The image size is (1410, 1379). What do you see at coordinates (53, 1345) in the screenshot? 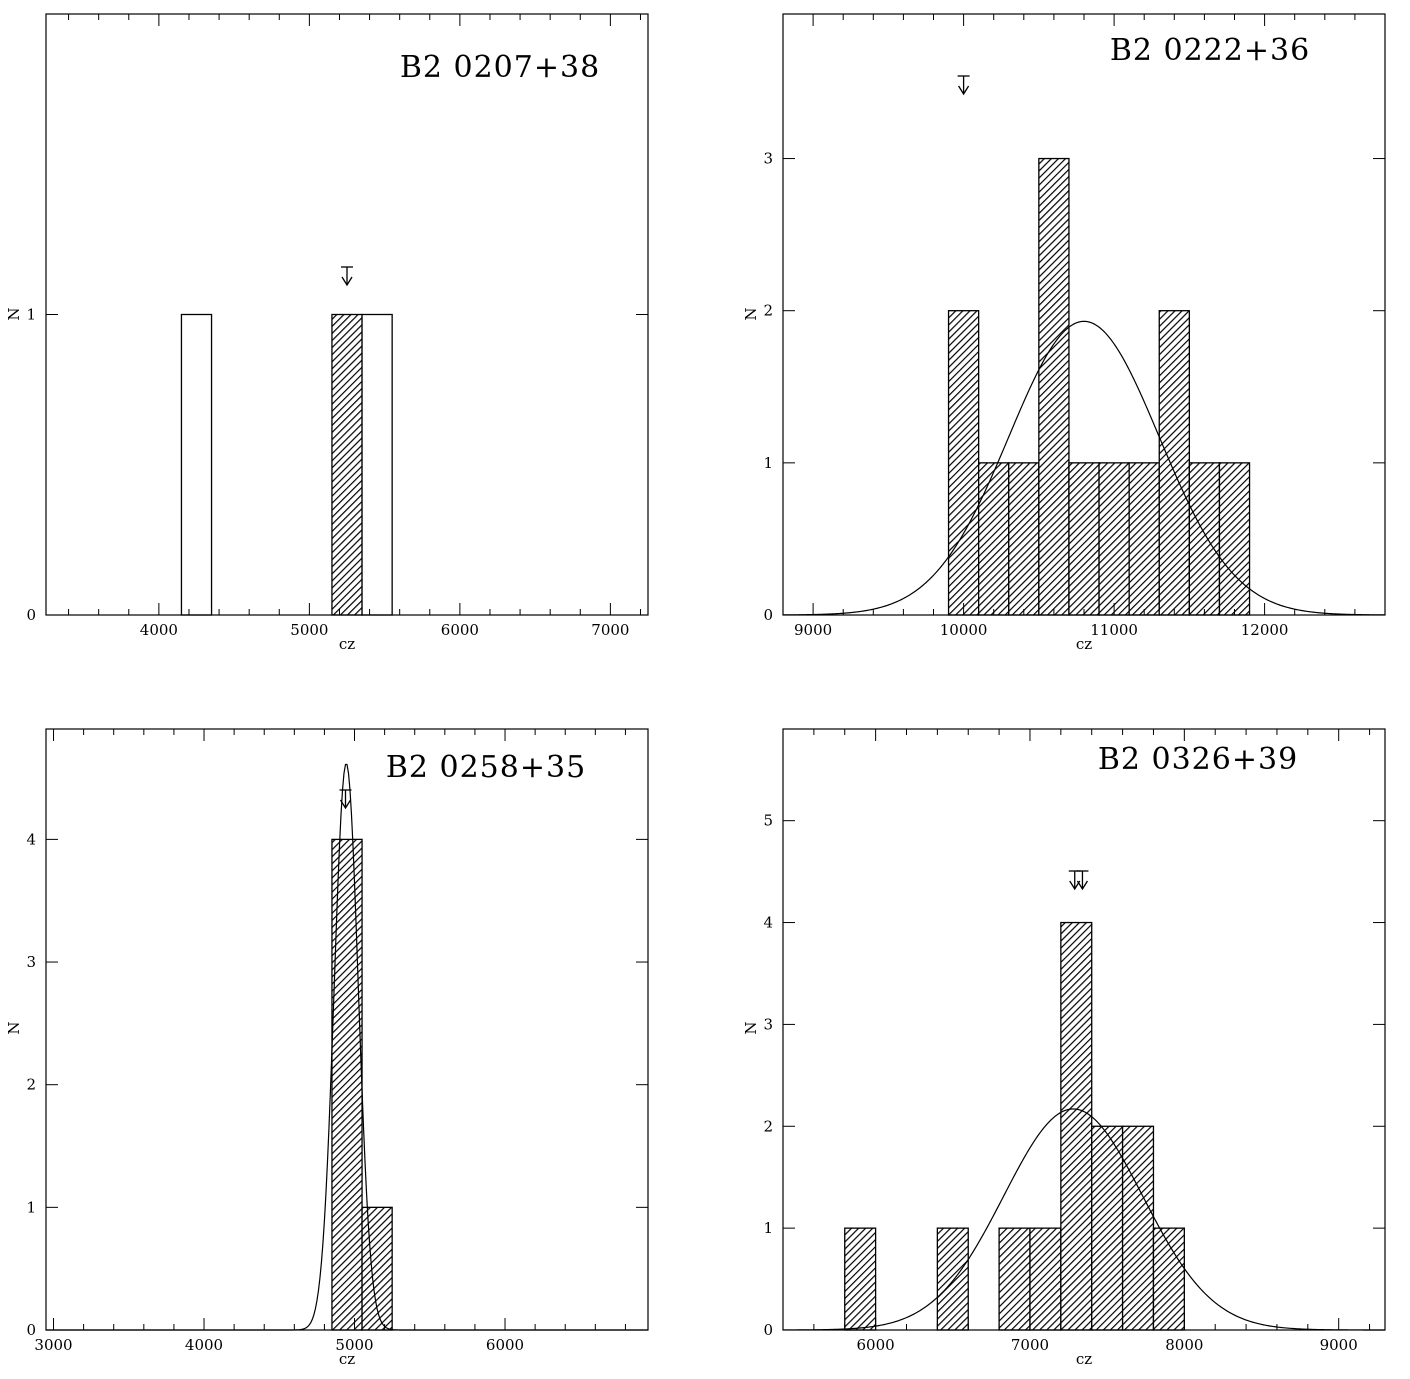
I see `x-tick-label: 3000` at bounding box center [53, 1345].